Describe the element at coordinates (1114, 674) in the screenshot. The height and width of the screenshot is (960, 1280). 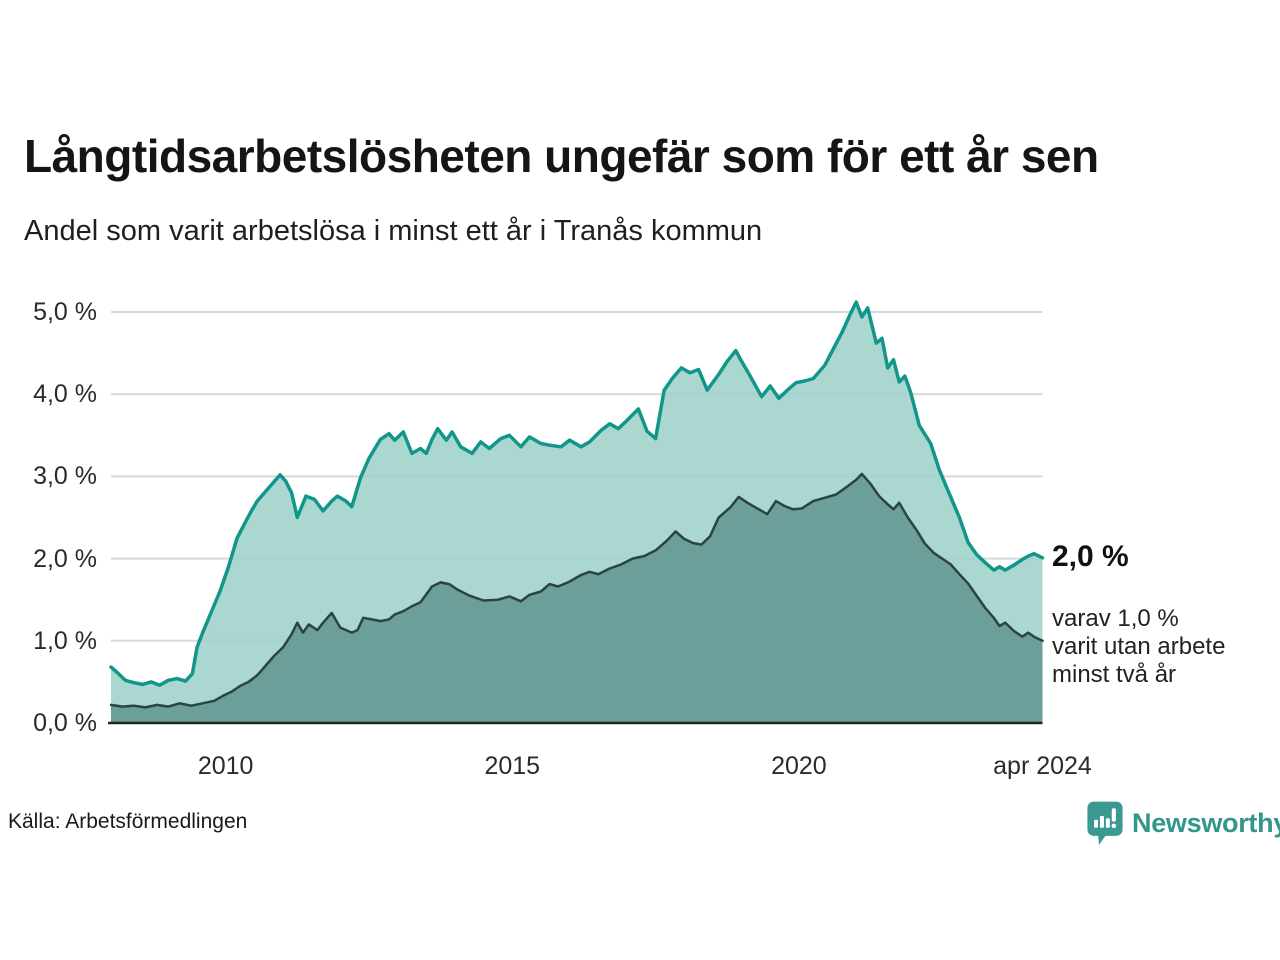
I see `series-end-sub-label-line: minst två år` at that location.